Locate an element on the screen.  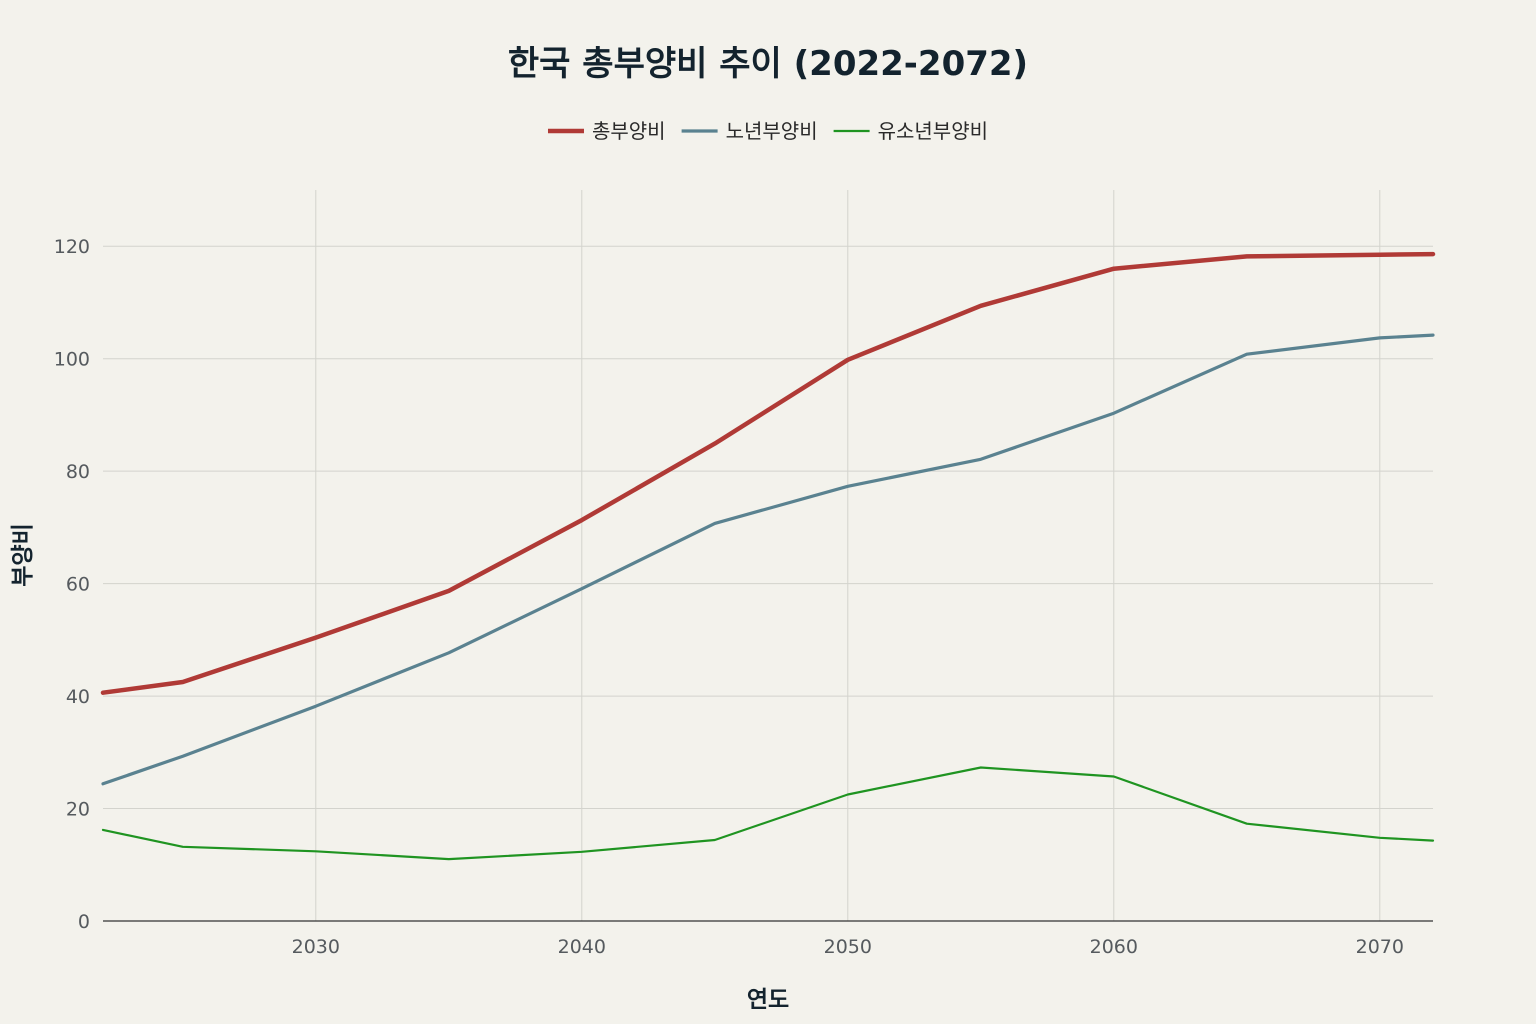
x-tick-label: 2050 is located at coordinates (848, 947).